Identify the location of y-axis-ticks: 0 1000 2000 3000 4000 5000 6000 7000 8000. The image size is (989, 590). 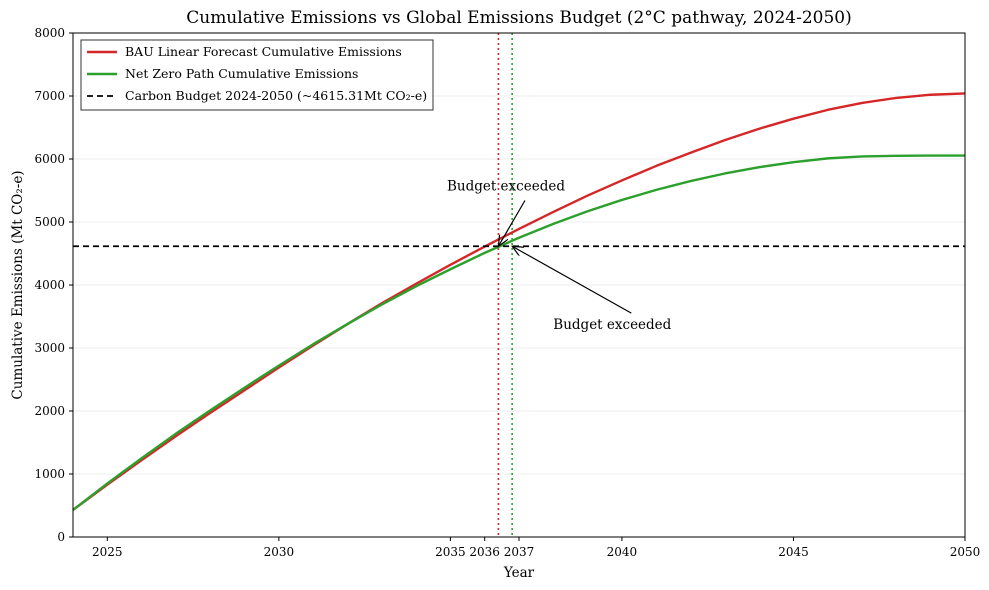
(53, 285).